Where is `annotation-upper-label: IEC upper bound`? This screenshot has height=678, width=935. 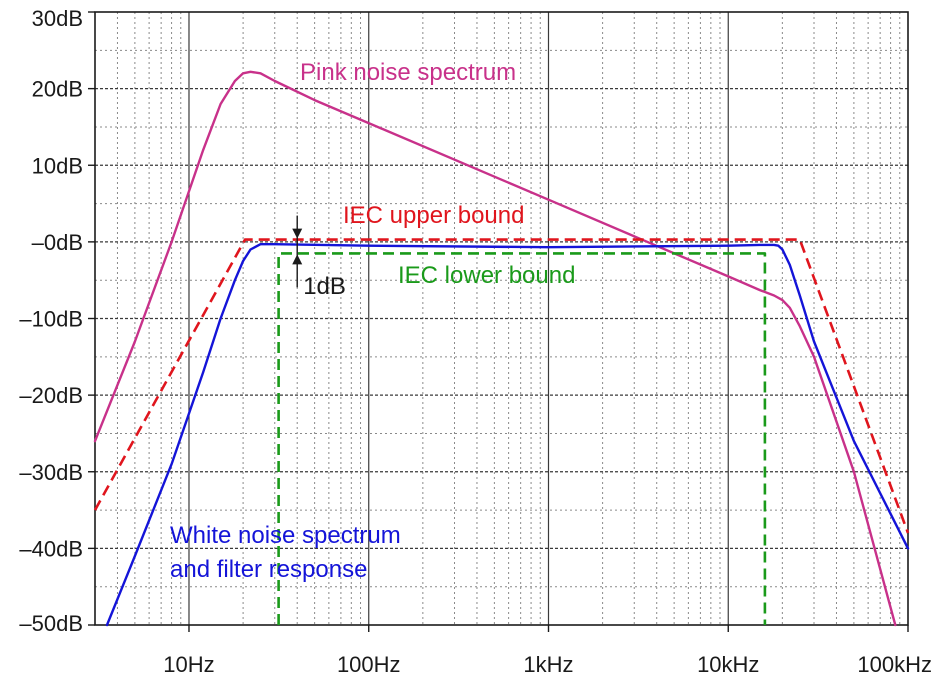
annotation-upper-label: IEC upper bound is located at coordinates (433, 215).